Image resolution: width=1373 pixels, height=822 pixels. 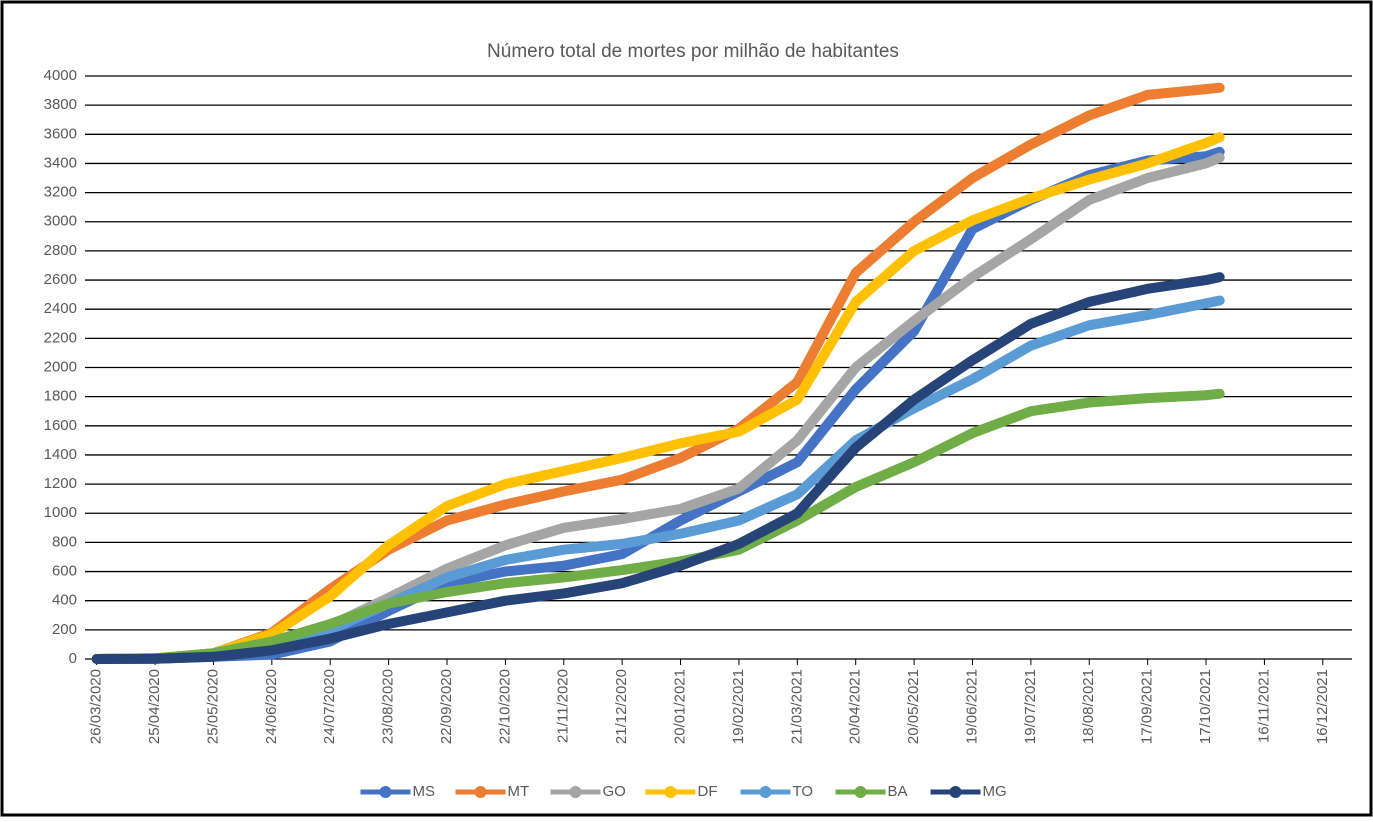 What do you see at coordinates (64, 629) in the screenshot?
I see `y-tick-label: 200` at bounding box center [64, 629].